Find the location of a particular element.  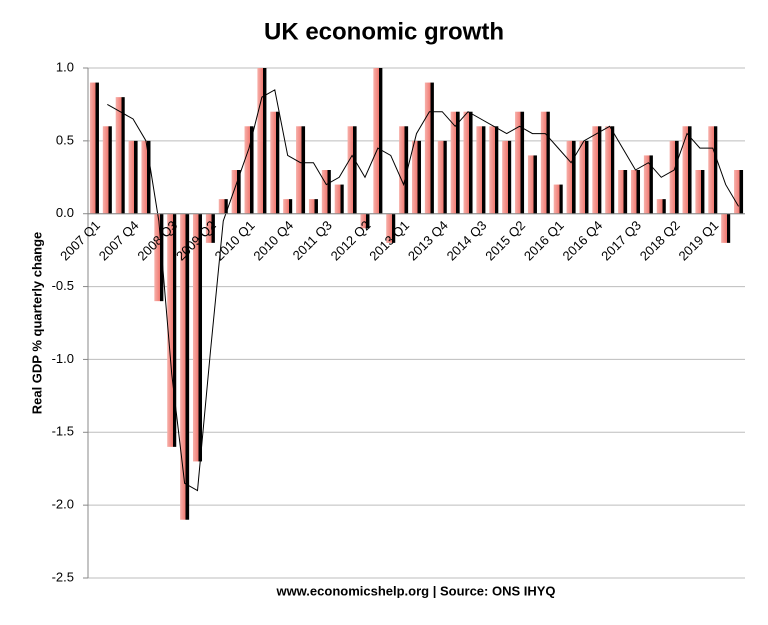

x-tick-label: 2007 Q1 is located at coordinates (80, 241).